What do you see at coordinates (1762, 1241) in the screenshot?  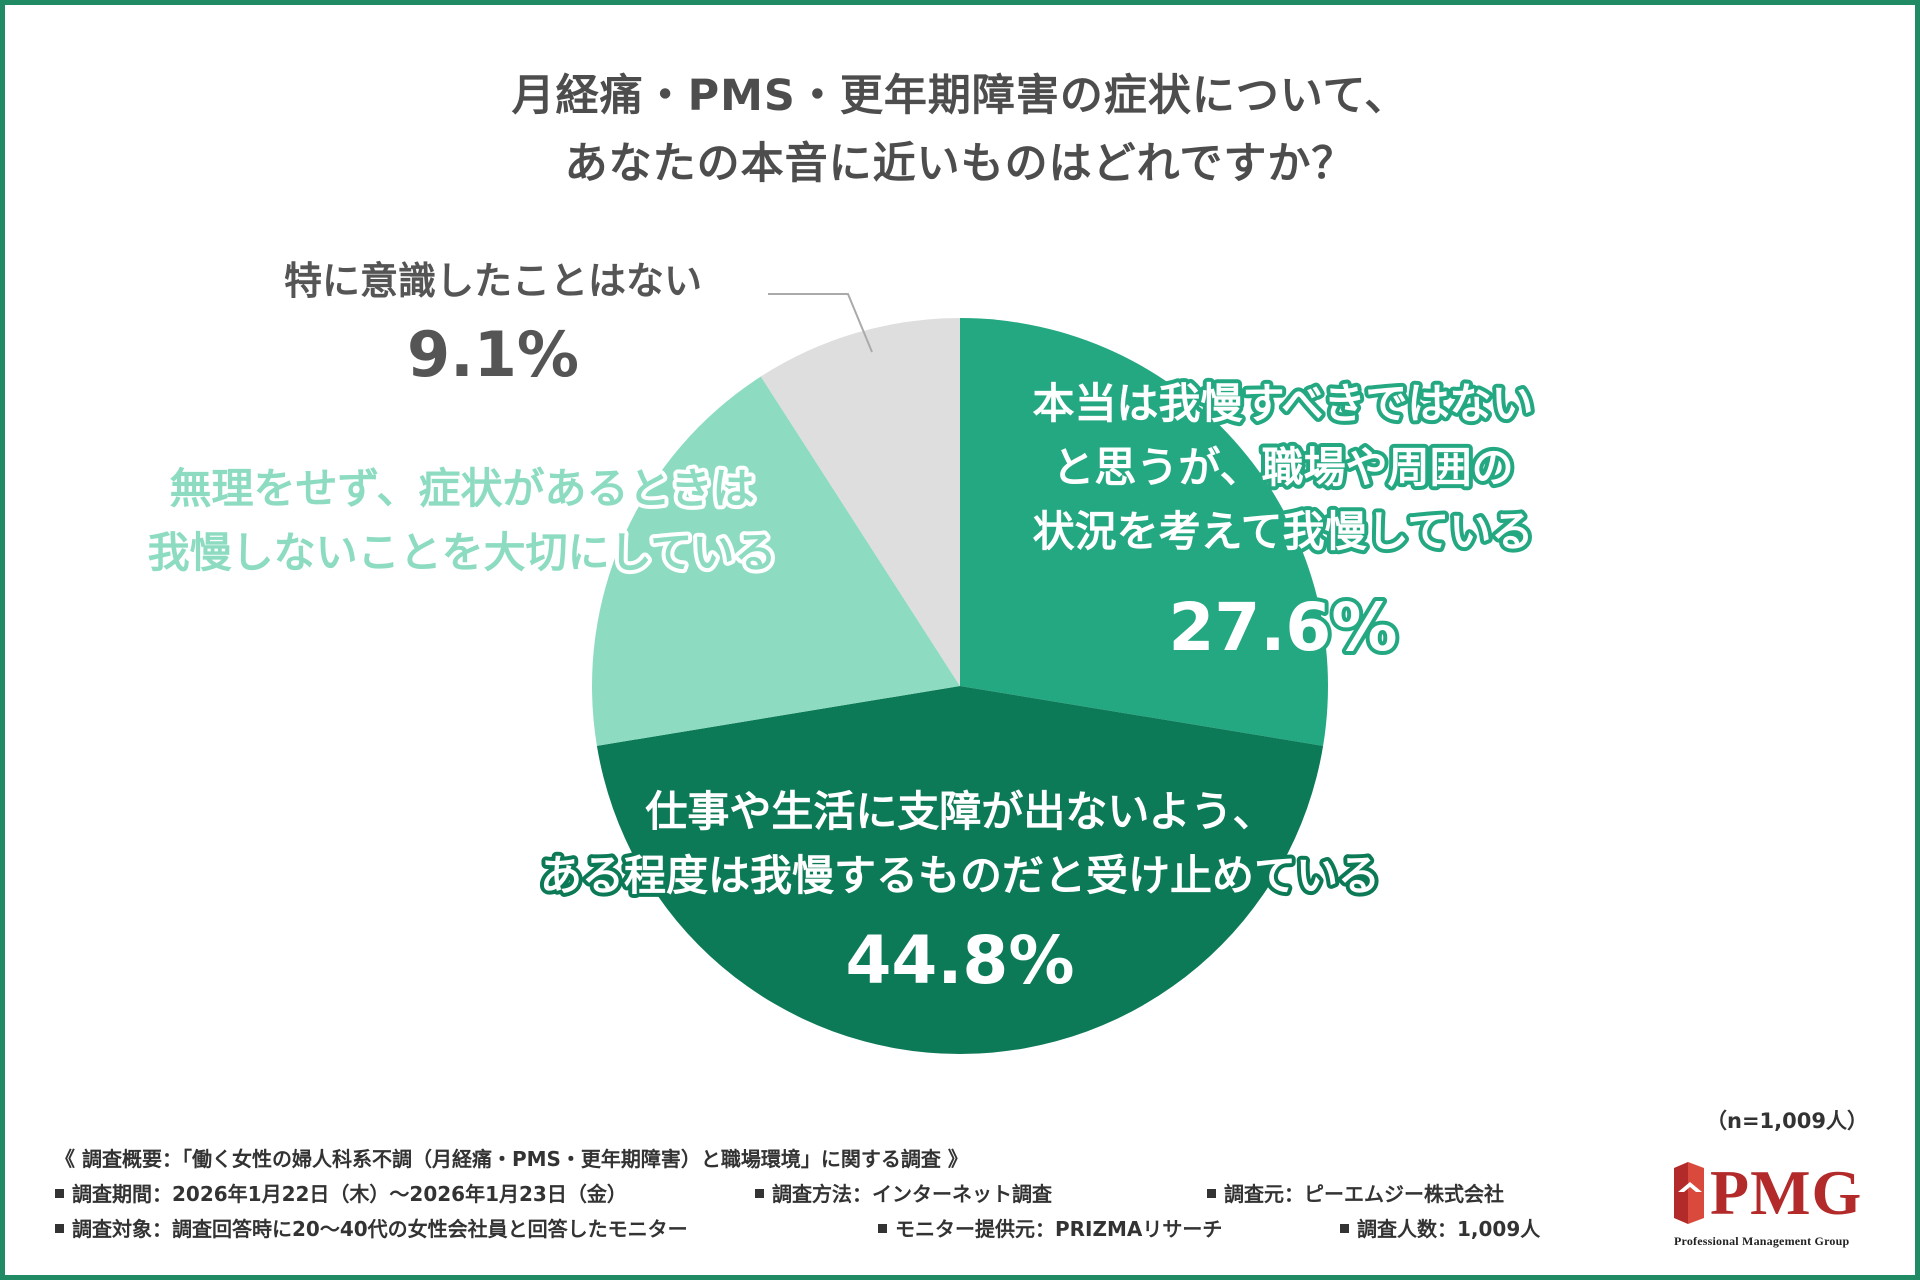 I see `logo-subtext: Professional Management Group` at bounding box center [1762, 1241].